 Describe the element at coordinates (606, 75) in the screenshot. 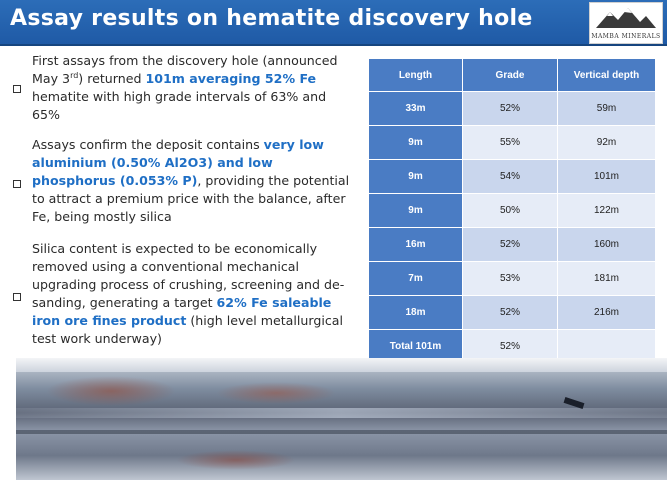

I see `column-header-vertical-depth: Vertical depth` at that location.